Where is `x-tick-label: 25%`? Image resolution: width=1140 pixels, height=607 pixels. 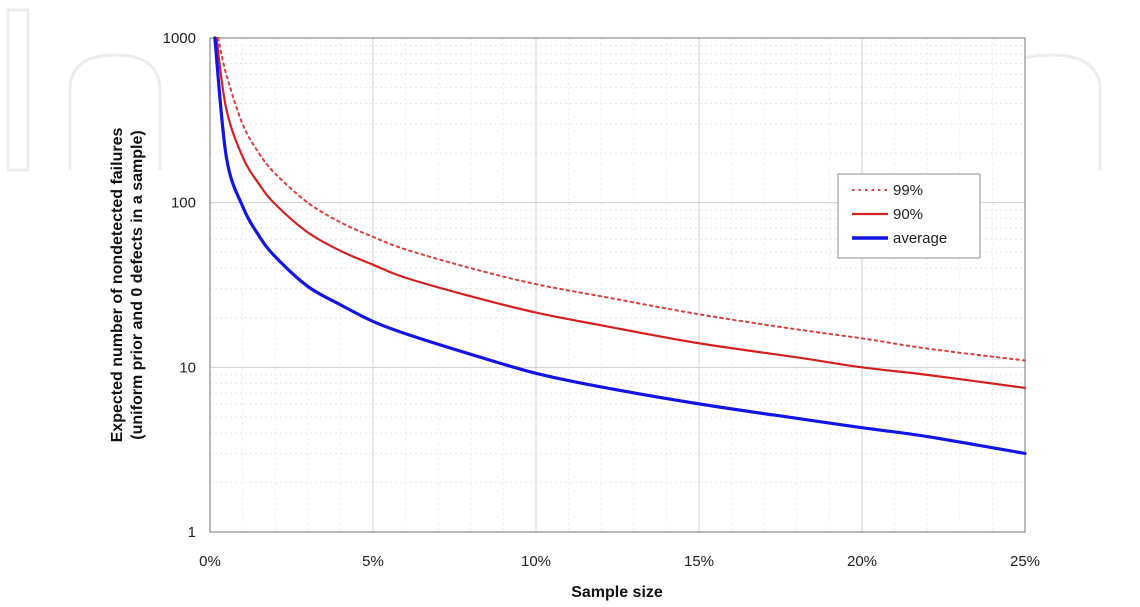
x-tick-label: 25% is located at coordinates (1025, 561).